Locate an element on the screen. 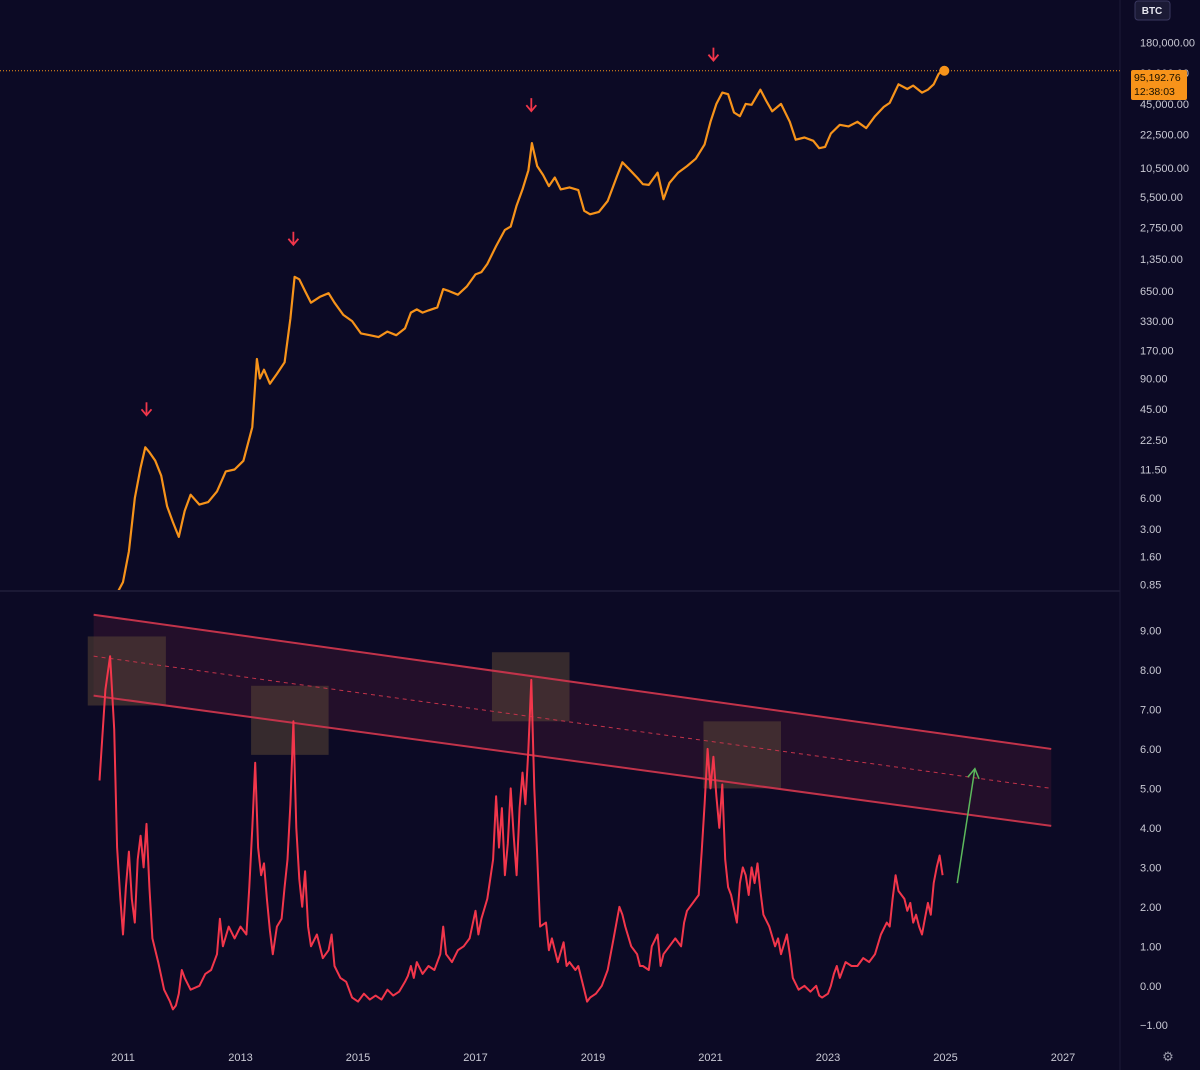 Image resolution: width=1200 pixels, height=1070 pixels. price-axis-tick-label: 22.50 is located at coordinates (1154, 441).